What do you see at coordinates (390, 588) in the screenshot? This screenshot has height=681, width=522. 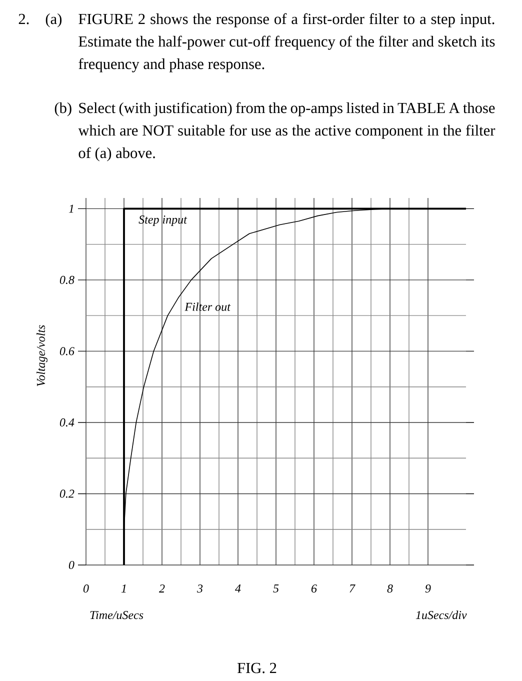 I see `x-tick-label: 8` at bounding box center [390, 588].